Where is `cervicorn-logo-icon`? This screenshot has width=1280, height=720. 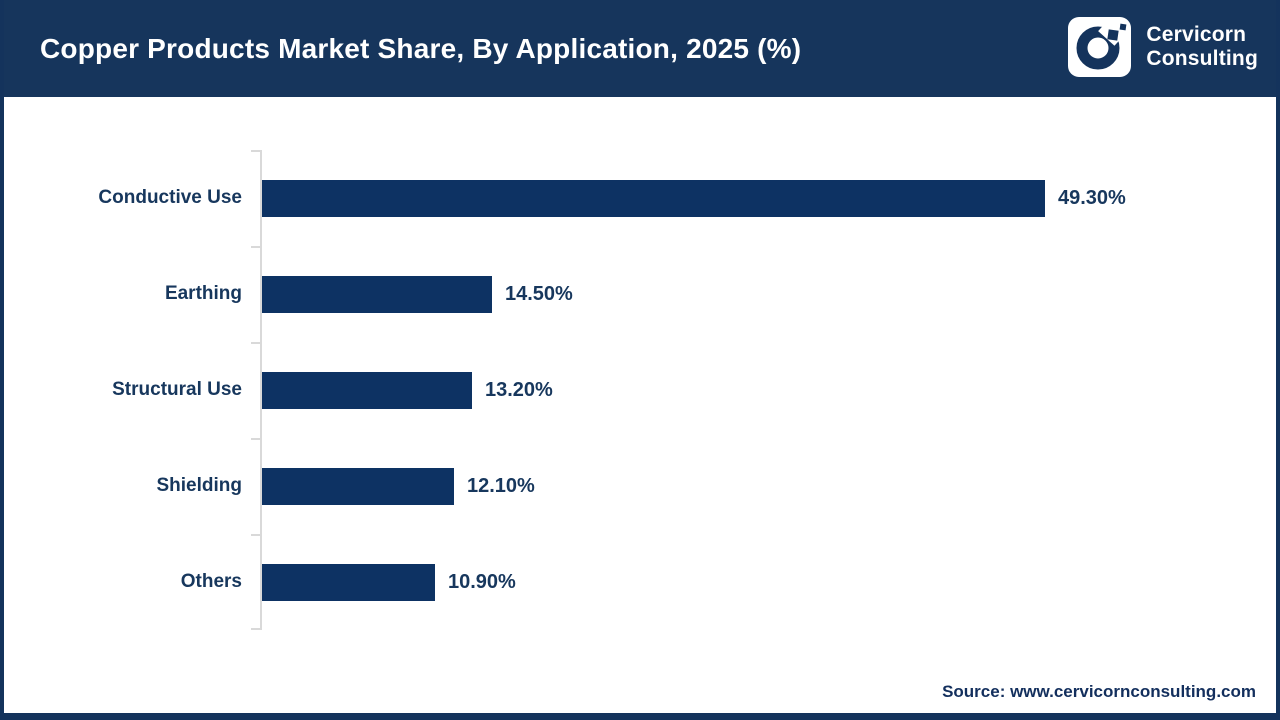
cervicorn-logo-icon is located at coordinates (1100, 47).